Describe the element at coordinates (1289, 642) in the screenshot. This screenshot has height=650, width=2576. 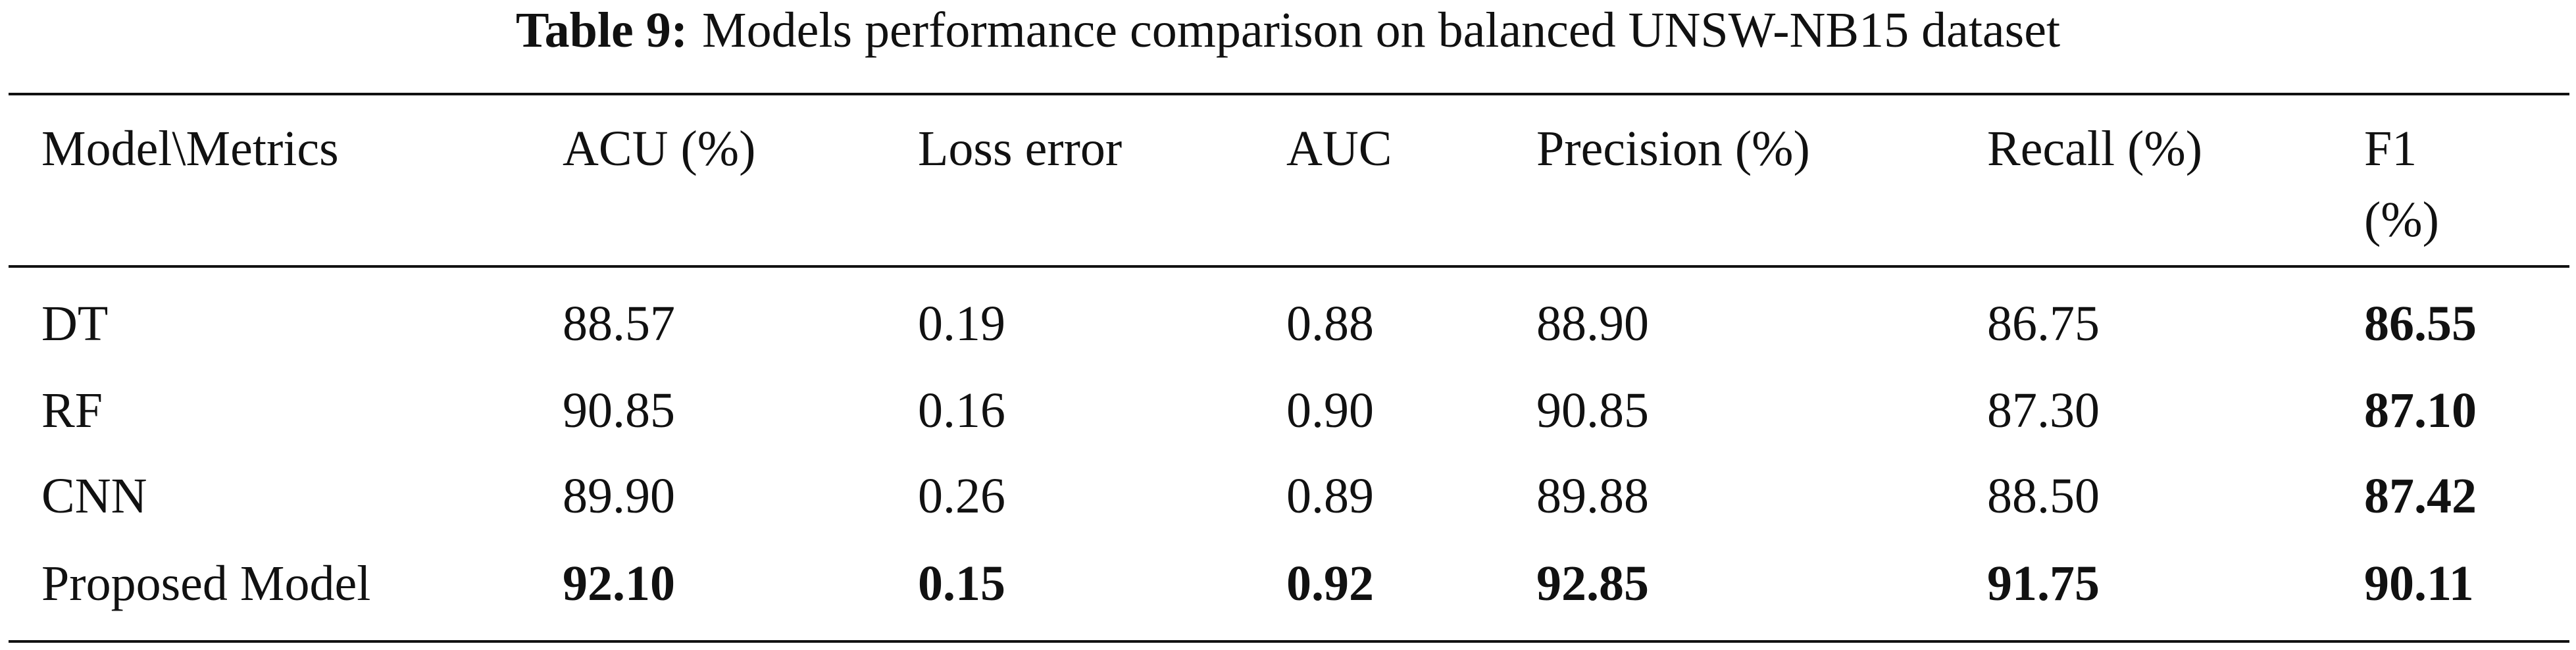
I see `bottom-rule` at that location.